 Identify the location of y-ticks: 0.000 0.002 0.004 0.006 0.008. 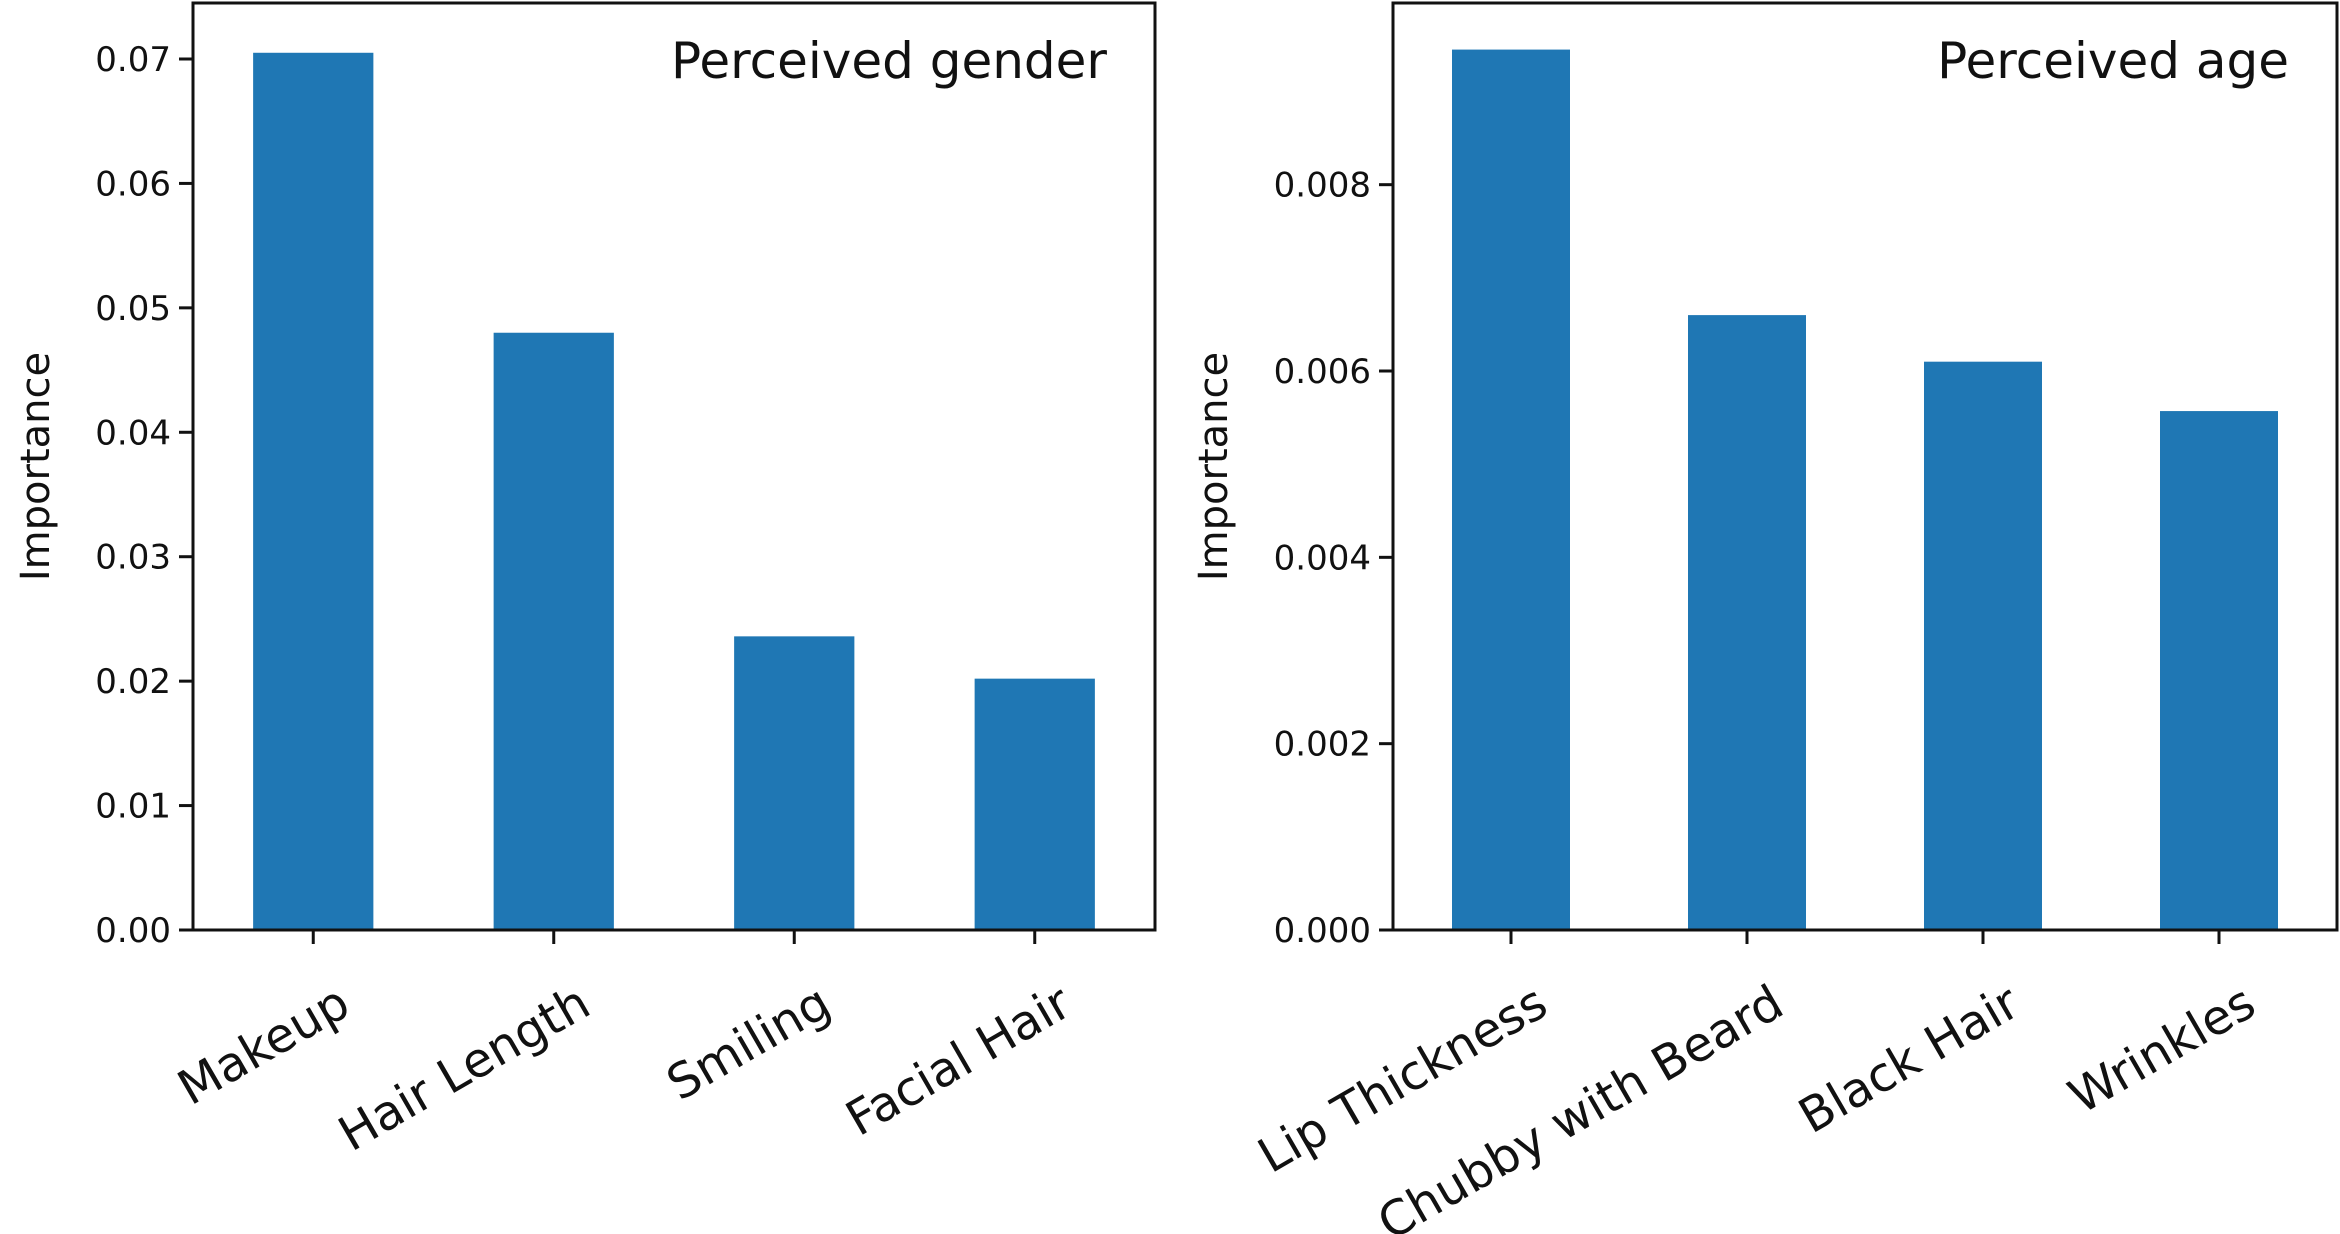
(1333, 558).